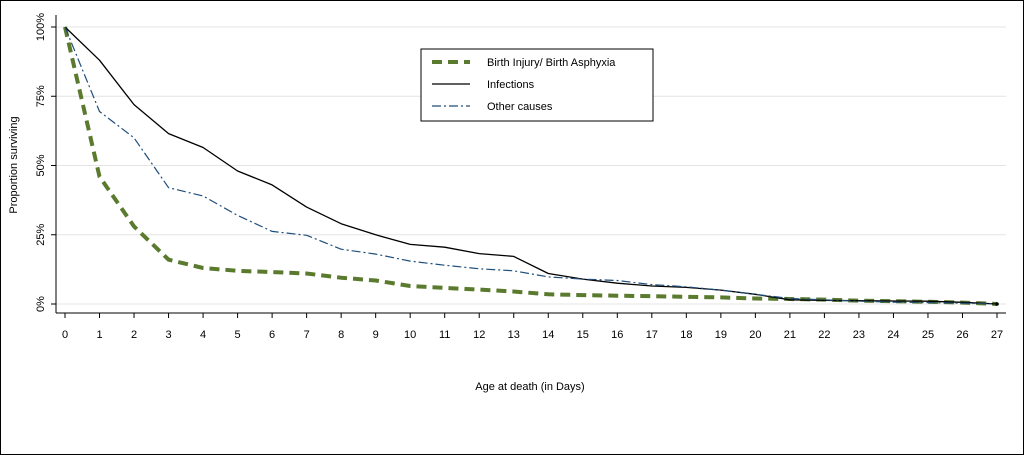 Image resolution: width=1024 pixels, height=455 pixels. Describe the element at coordinates (99, 335) in the screenshot. I see `x-tick-label: 1` at that location.